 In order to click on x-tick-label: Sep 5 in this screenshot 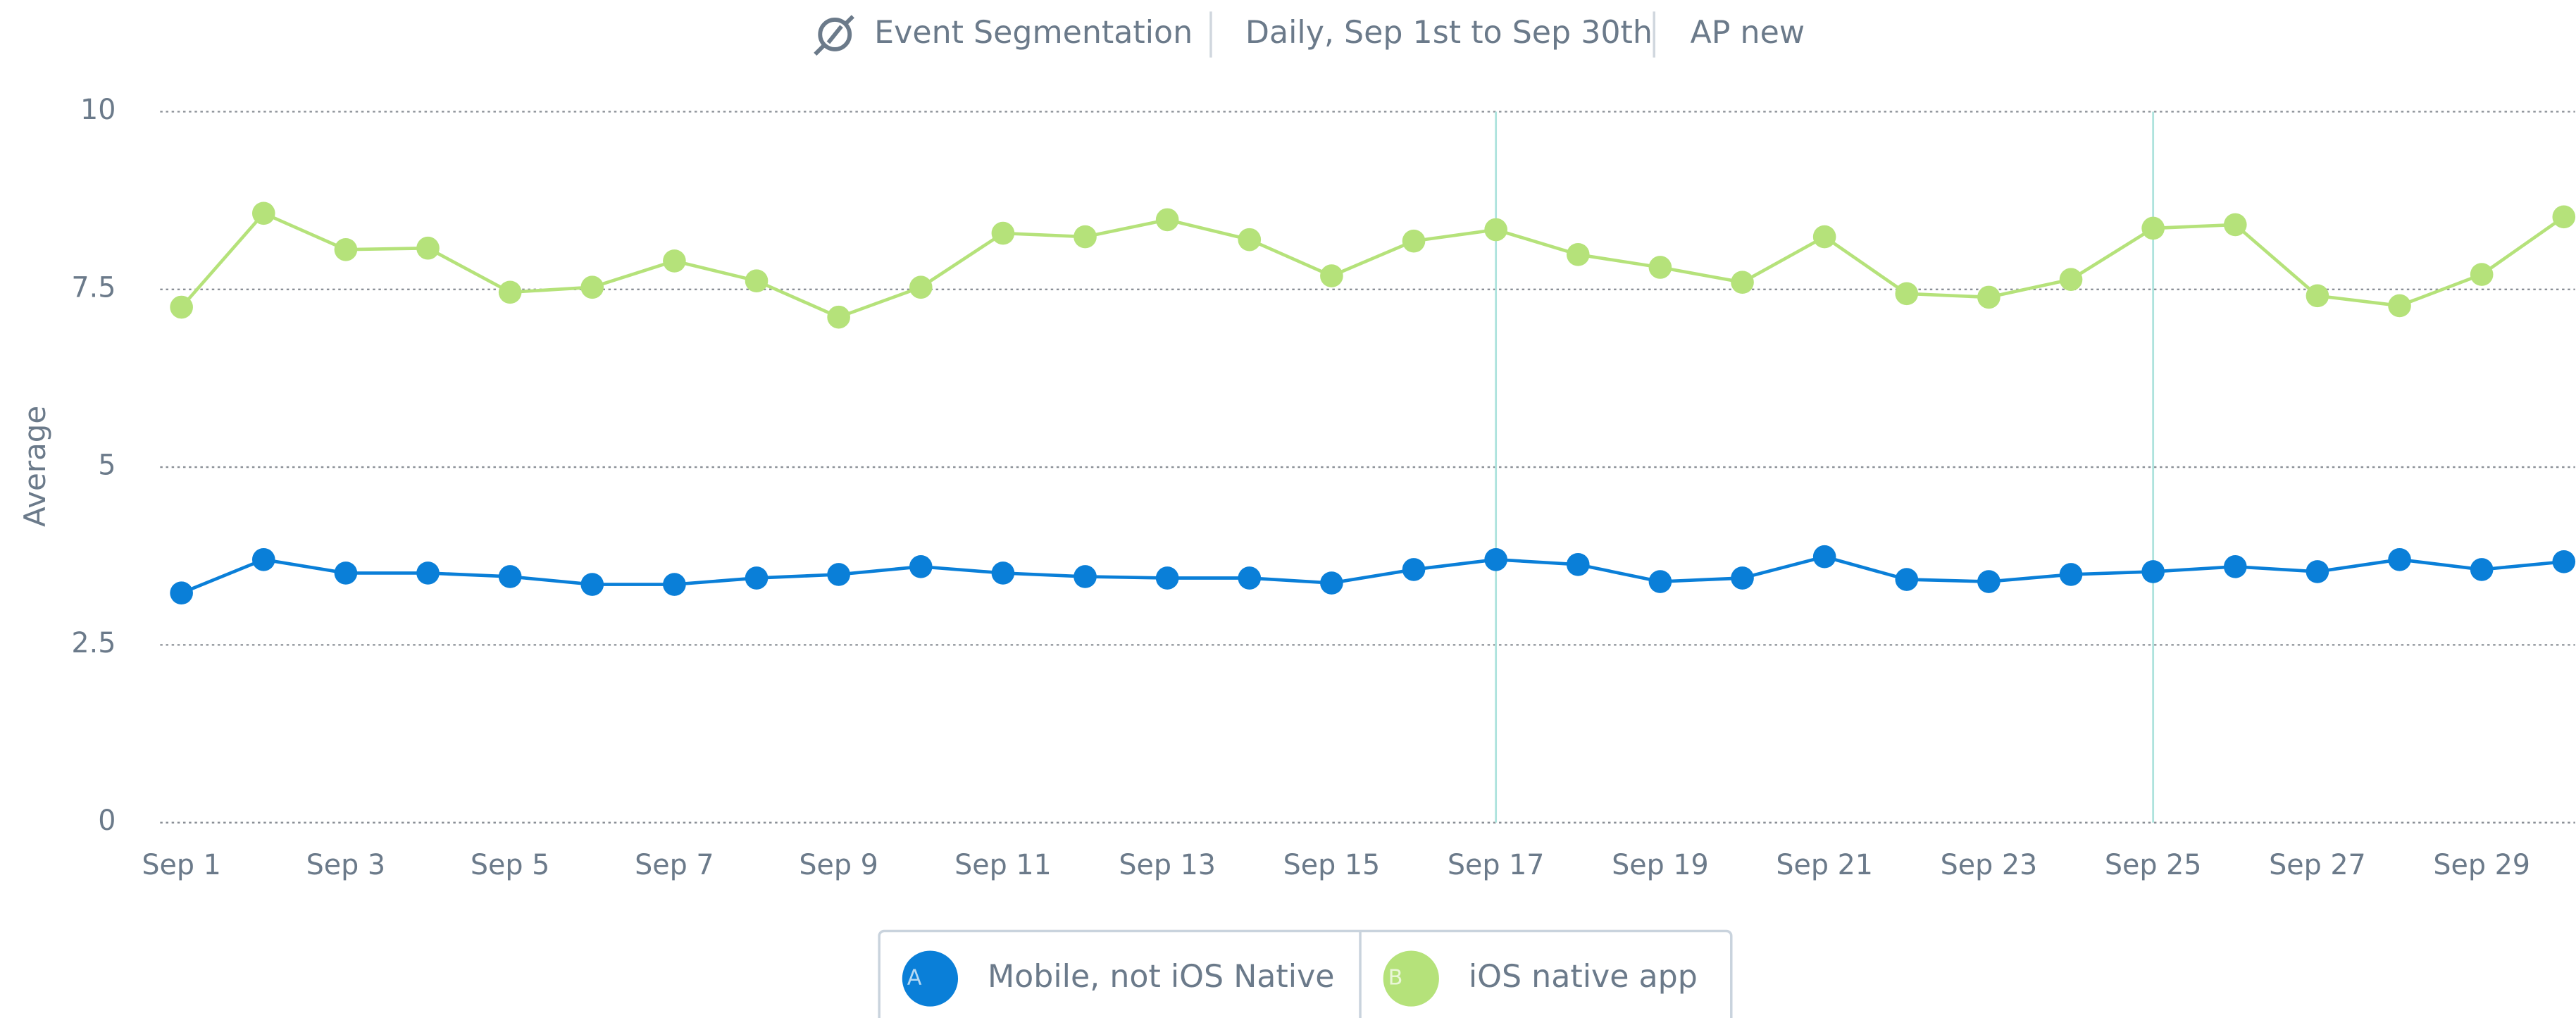, I will do `click(510, 865)`.